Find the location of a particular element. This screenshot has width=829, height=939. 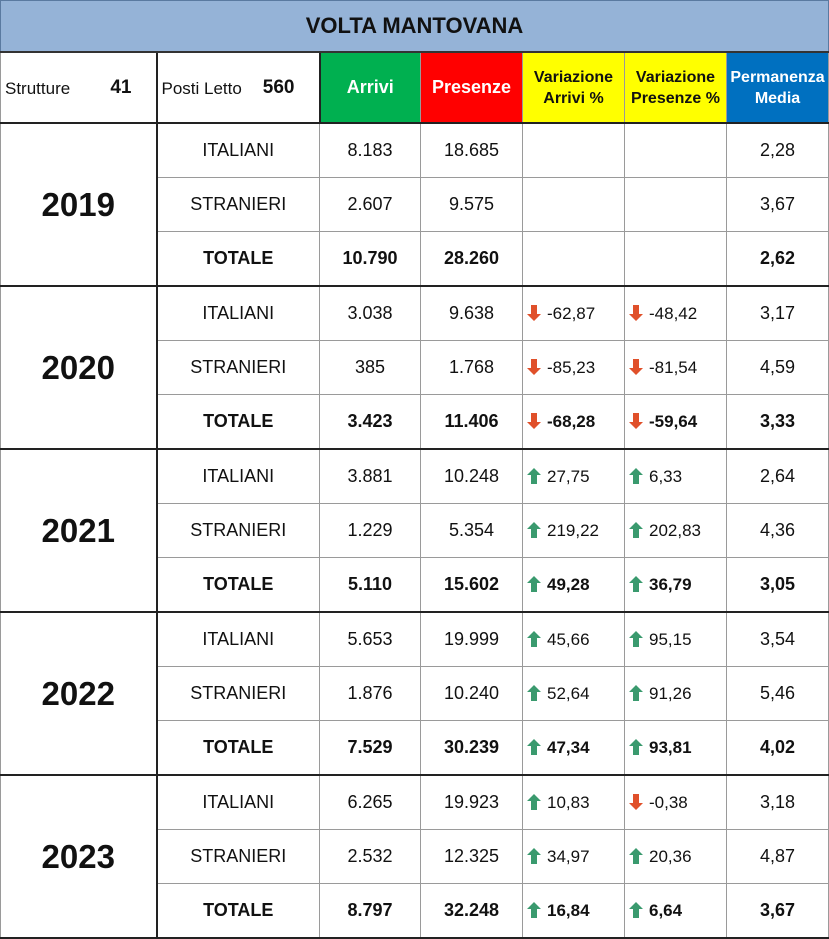

header-permanenza-media: Permanenza Media is located at coordinates (777, 87).